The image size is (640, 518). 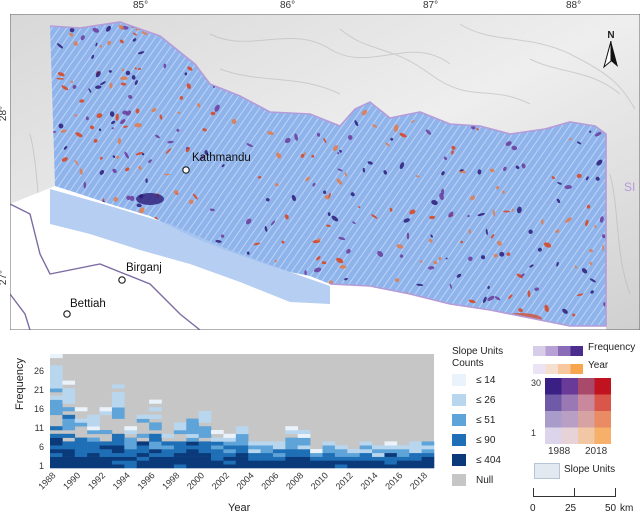 I want to click on x-tick-label: 1990, so click(x=71, y=480).